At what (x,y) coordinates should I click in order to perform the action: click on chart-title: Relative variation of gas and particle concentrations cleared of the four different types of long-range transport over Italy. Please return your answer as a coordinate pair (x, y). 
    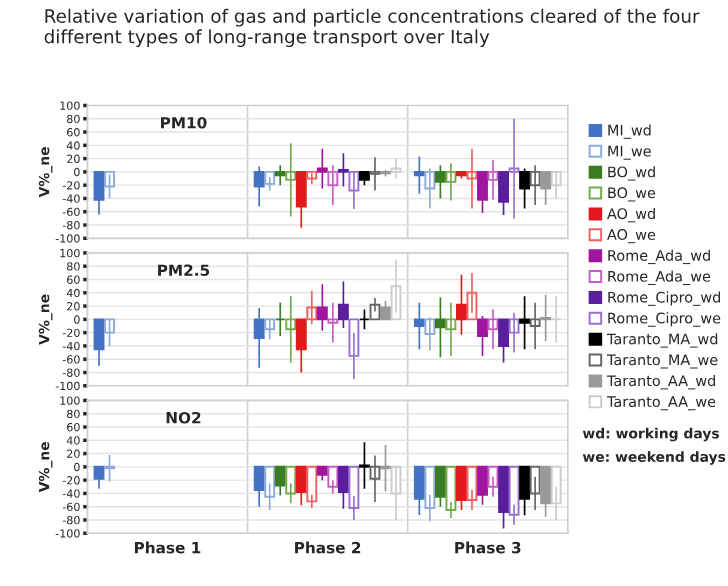
    Looking at the image, I should click on (372, 28).